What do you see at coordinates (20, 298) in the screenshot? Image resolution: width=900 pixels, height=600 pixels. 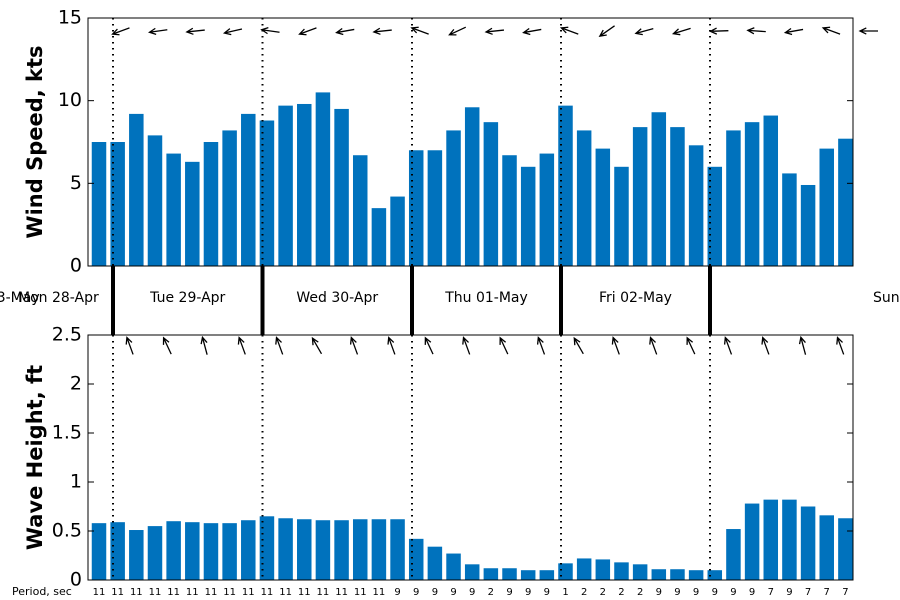 I see `day-label: Sat 03-May` at bounding box center [20, 298].